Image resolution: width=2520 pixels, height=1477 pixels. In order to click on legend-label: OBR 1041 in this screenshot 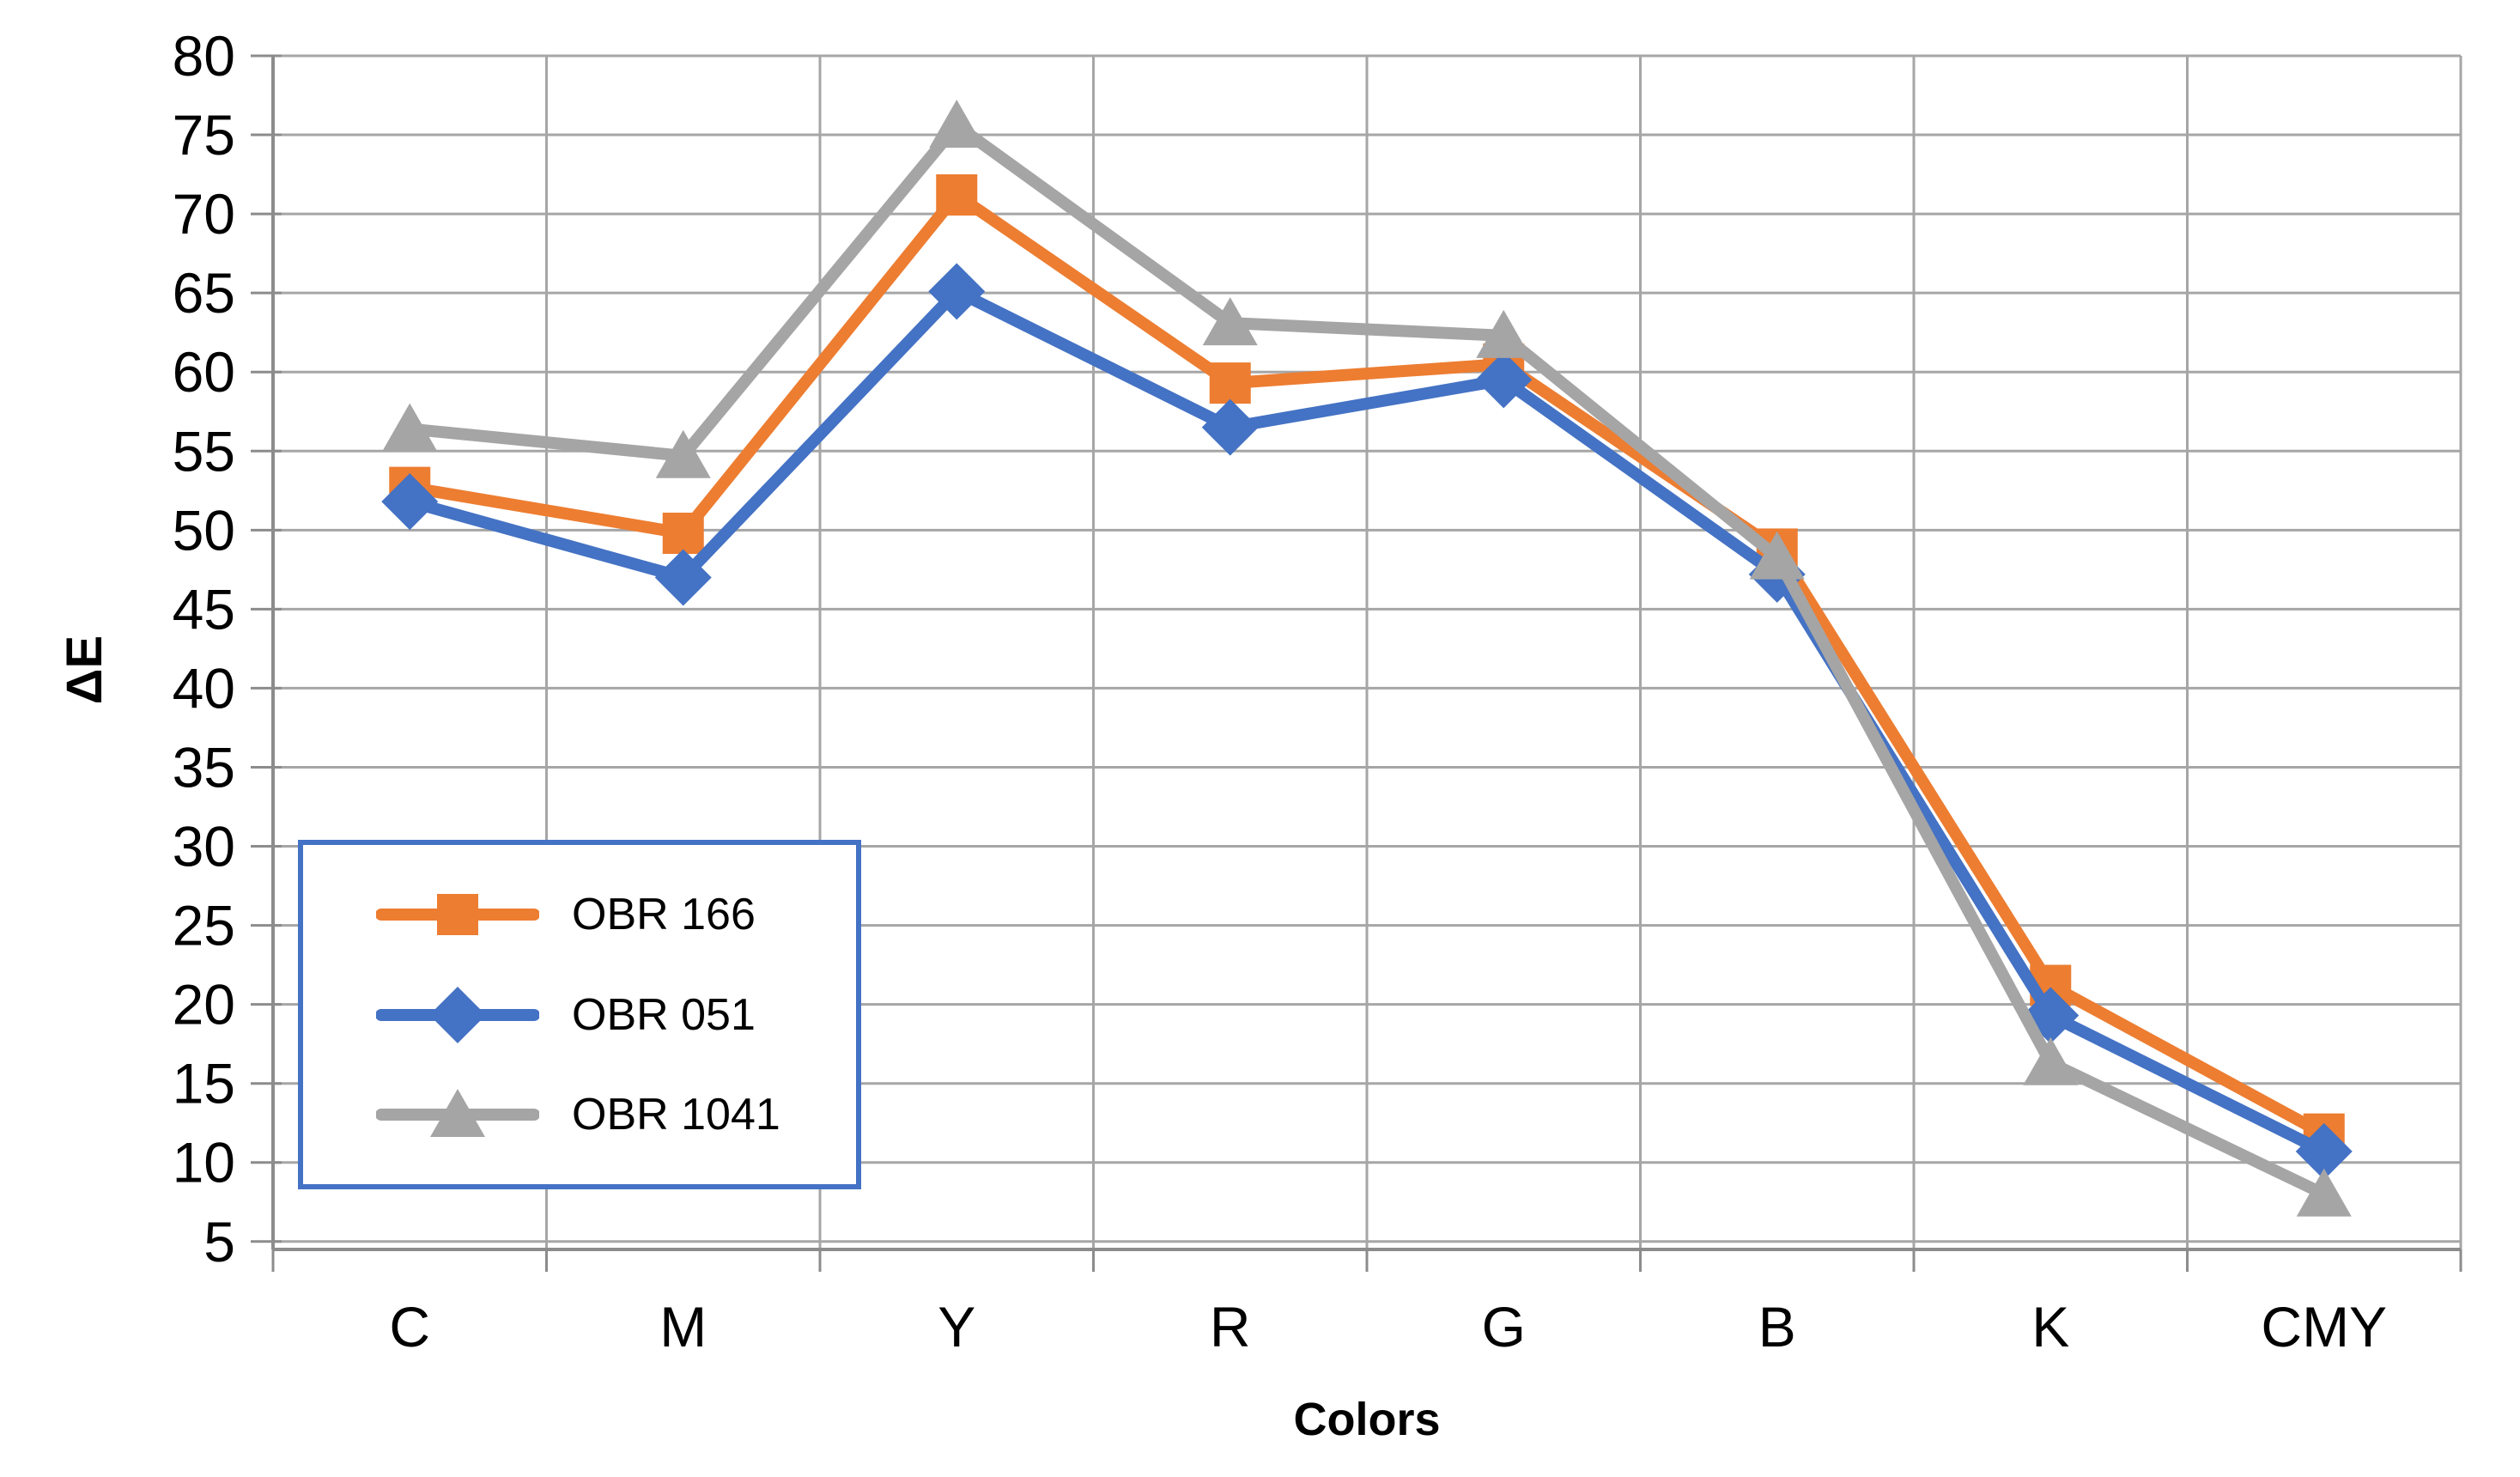, I will do `click(676, 1114)`.